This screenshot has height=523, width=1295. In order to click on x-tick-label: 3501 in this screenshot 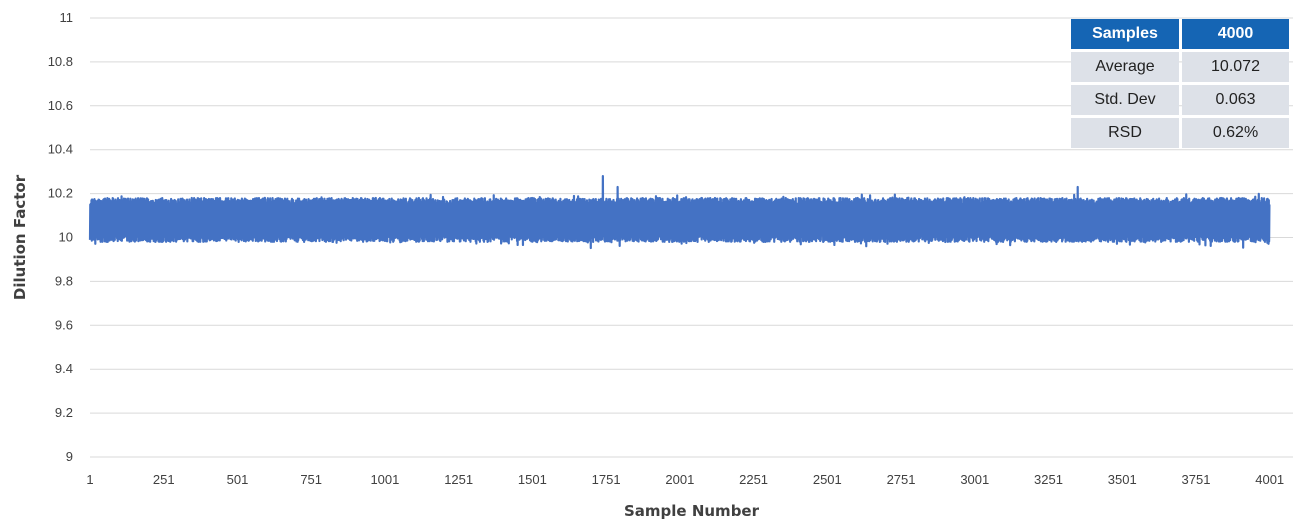, I will do `click(1122, 479)`.